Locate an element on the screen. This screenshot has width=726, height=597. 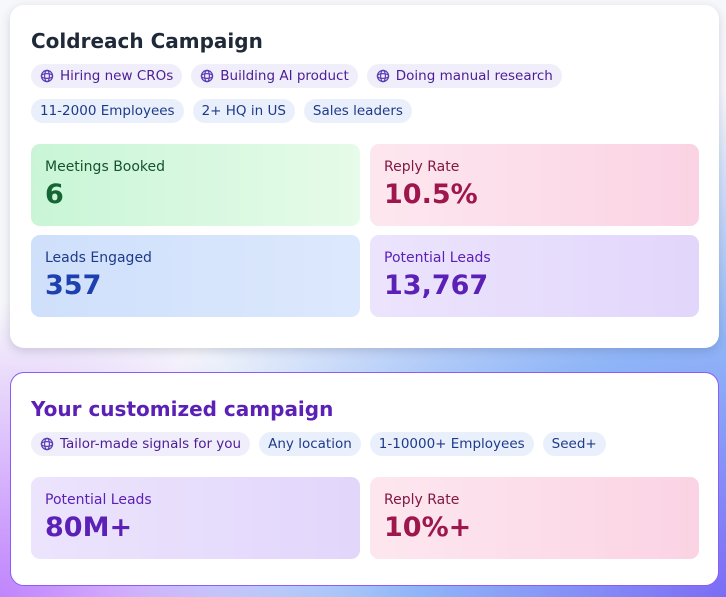
tag-text: Seed+ is located at coordinates (574, 444).